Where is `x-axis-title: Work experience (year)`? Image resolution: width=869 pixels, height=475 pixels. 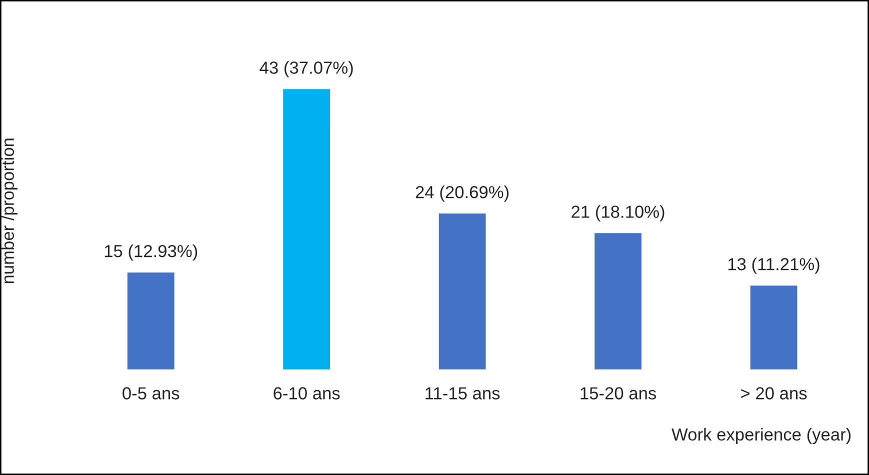
x-axis-title: Work experience (year) is located at coordinates (761, 436).